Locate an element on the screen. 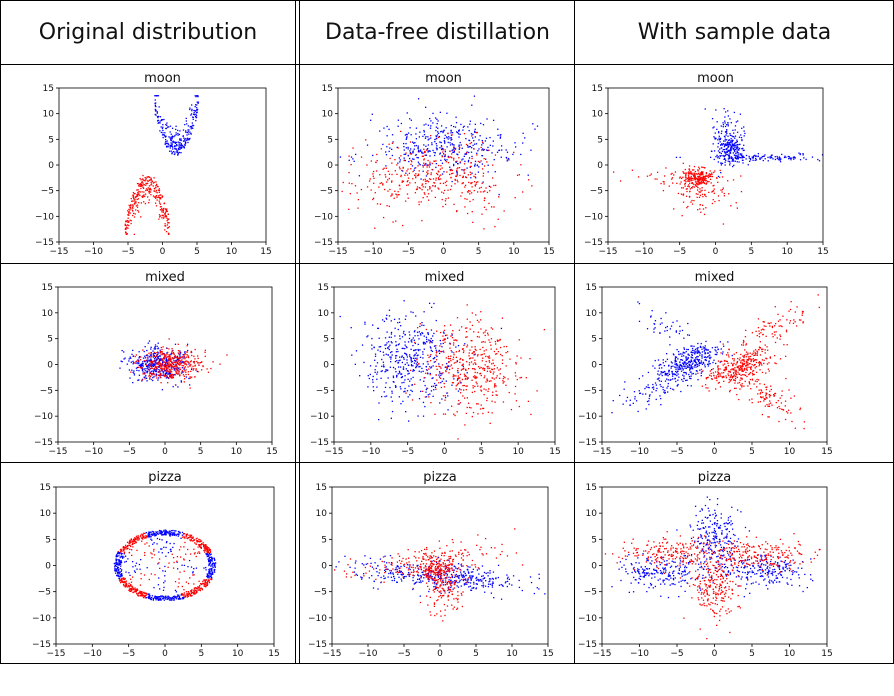  y-tick-label: −5 is located at coordinates (596, 192).